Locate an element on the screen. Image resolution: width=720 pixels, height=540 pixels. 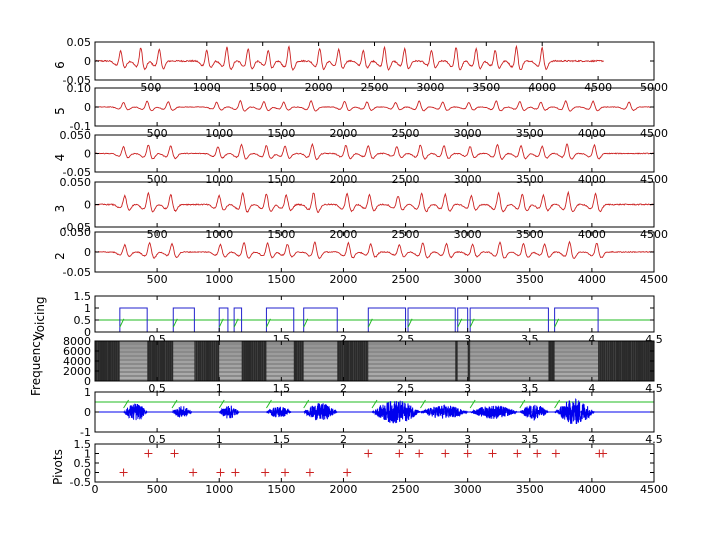
y-axis-label: 6 is located at coordinates (60, 65).